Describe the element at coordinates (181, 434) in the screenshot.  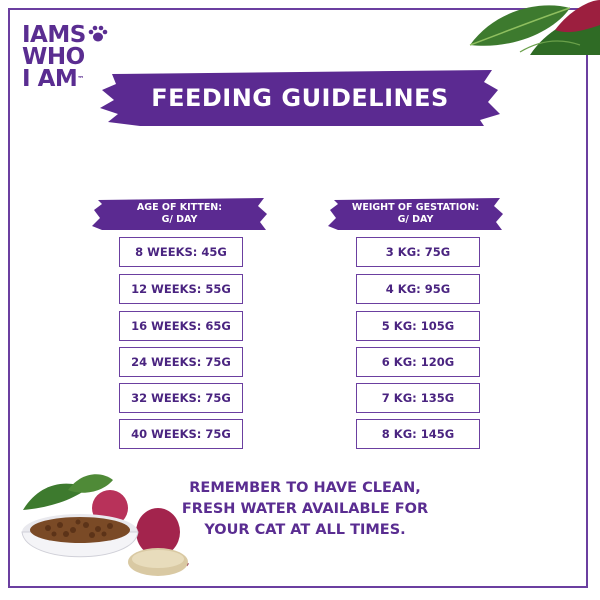
I see `kitten-row: 40 WEEKS: 75G` at that location.